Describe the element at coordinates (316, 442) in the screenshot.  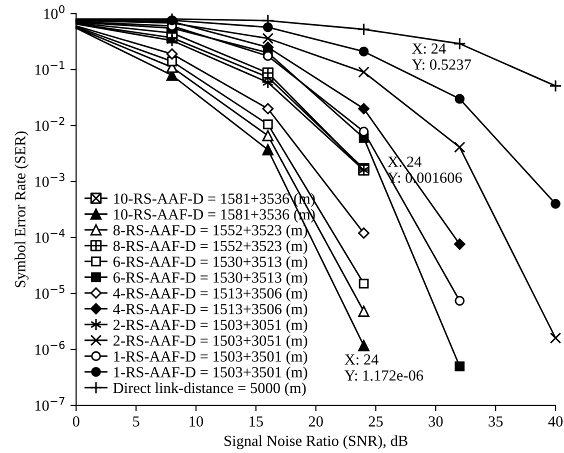
I see `x-axis-title: Signal Noise Ratio (SNR), dB` at that location.